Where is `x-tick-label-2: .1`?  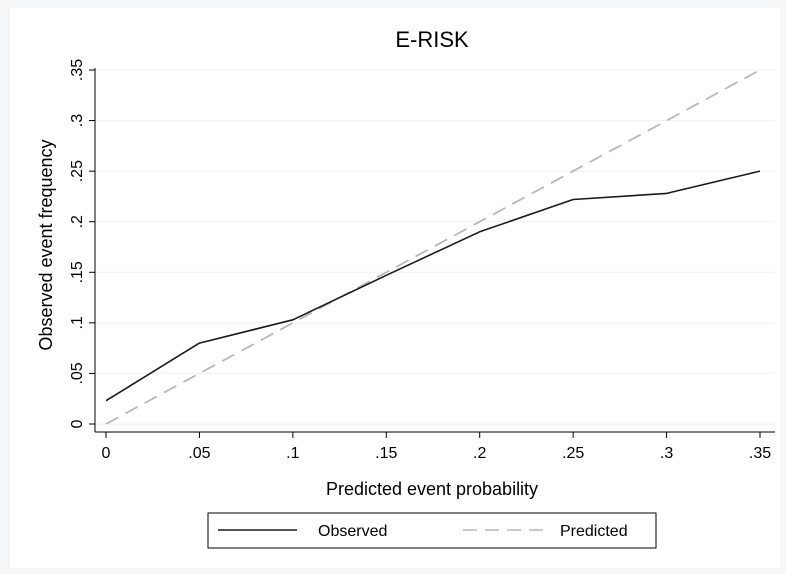
x-tick-label-2: .1 is located at coordinates (292, 453).